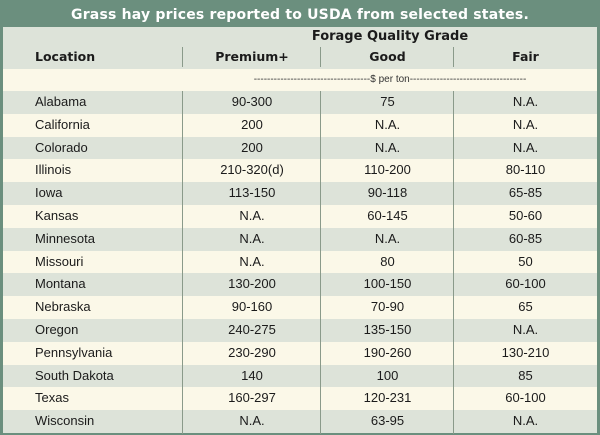 The height and width of the screenshot is (435, 600). What do you see at coordinates (525, 170) in the screenshot?
I see `fair-cell: 80-110` at bounding box center [525, 170].